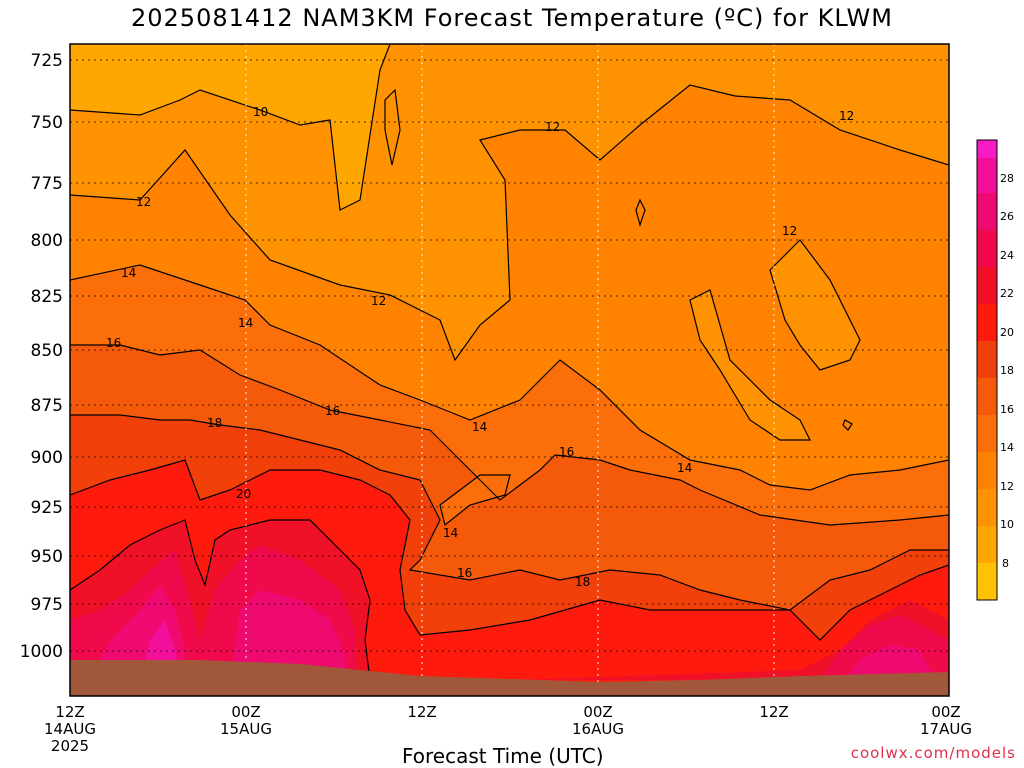 The image size is (1024, 768). I want to click on colorbar-label: 26, so click(1007, 216).